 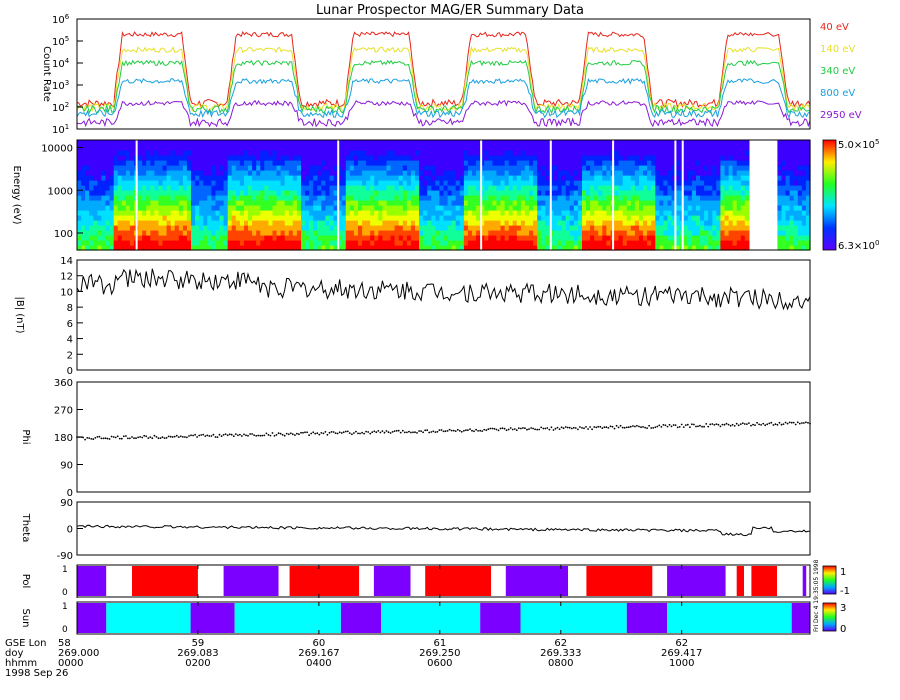 I want to click on spectrogram-colorbar, so click(x=829, y=195).